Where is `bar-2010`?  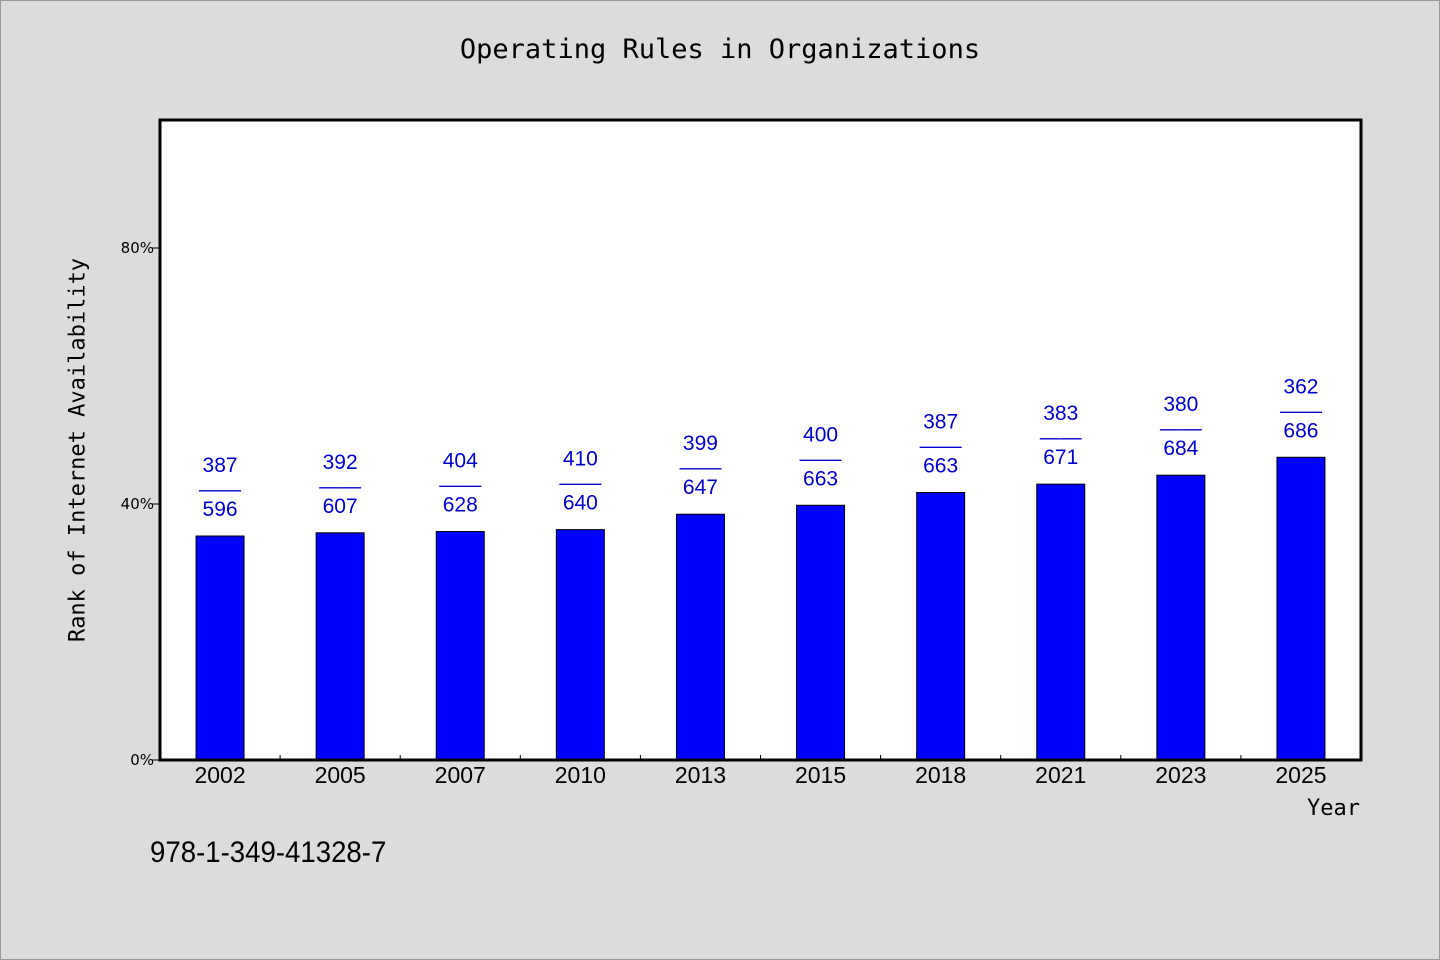
bar-2010 is located at coordinates (580, 645).